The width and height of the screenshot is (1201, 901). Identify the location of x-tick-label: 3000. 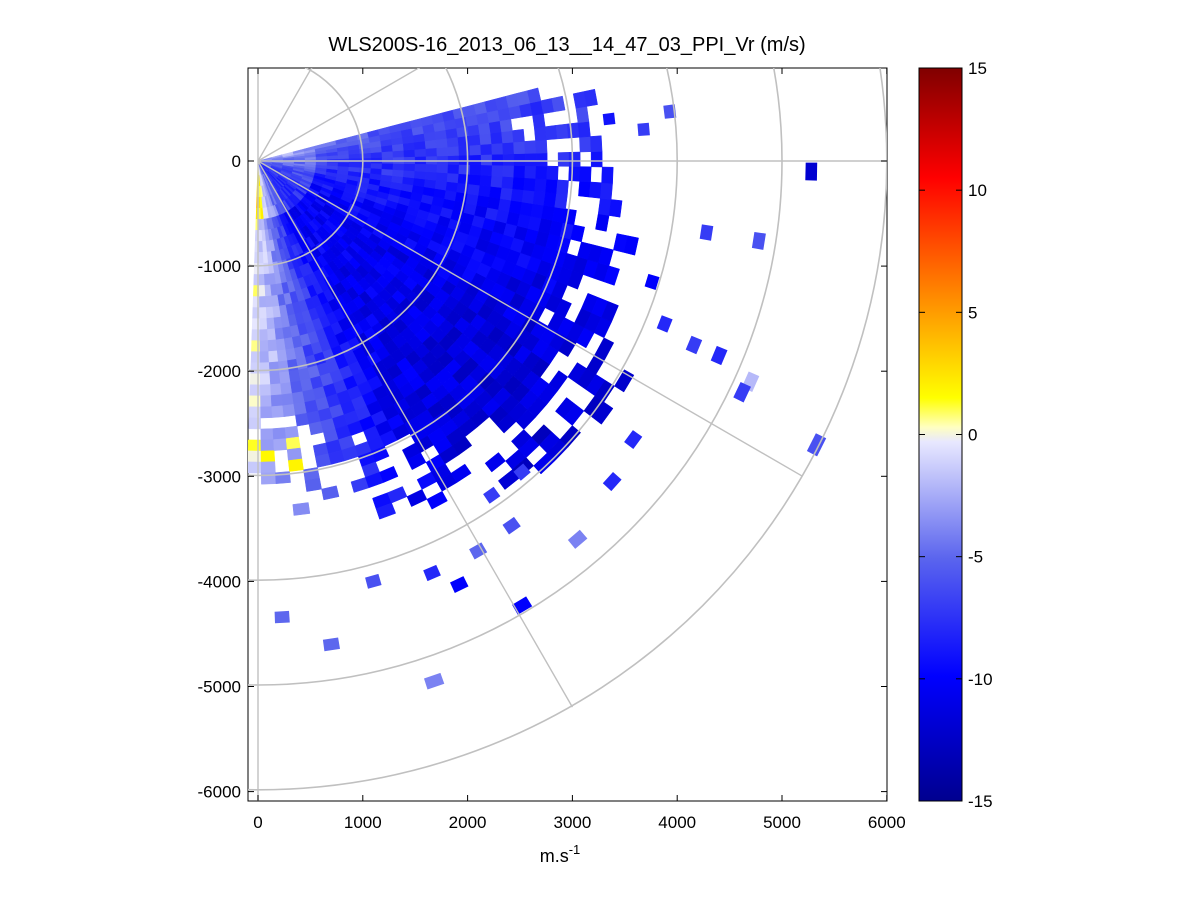
(572, 822).